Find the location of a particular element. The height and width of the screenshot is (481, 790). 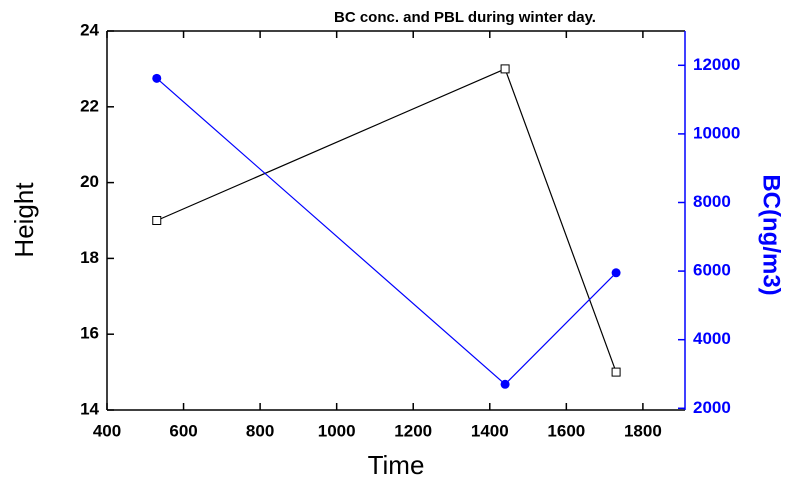

y-tick-label: 24 is located at coordinates (89, 29).